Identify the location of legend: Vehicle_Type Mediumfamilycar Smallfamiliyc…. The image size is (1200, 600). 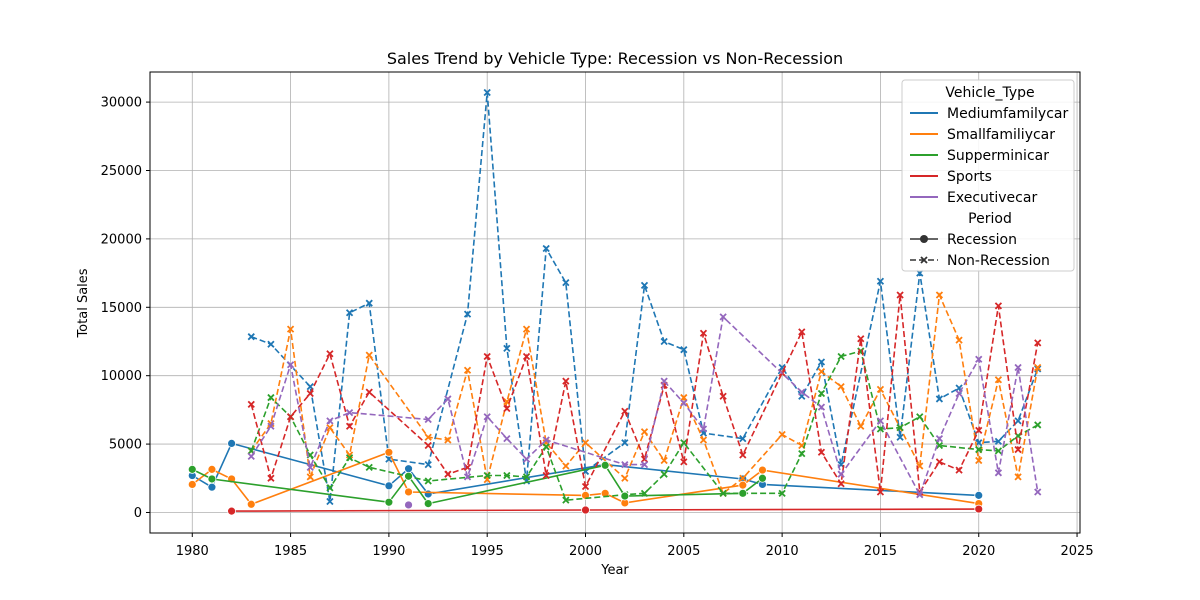
(988, 175).